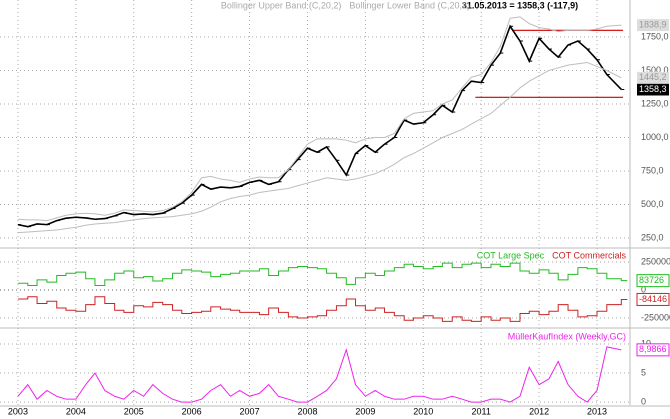 This screenshot has height=419, width=670. I want to click on x-tick-label: 2006, so click(192, 411).